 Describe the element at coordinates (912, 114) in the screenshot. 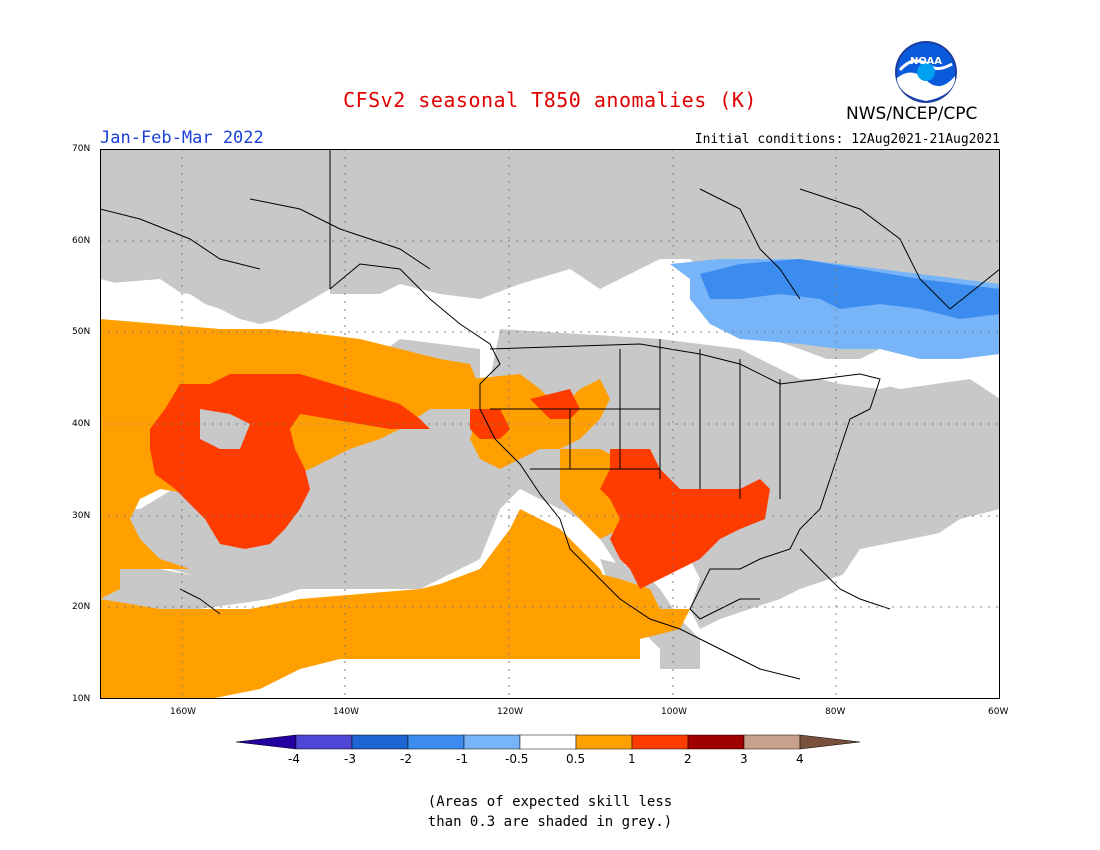

I see `agency-label: NWS/NCEP/CPC` at that location.